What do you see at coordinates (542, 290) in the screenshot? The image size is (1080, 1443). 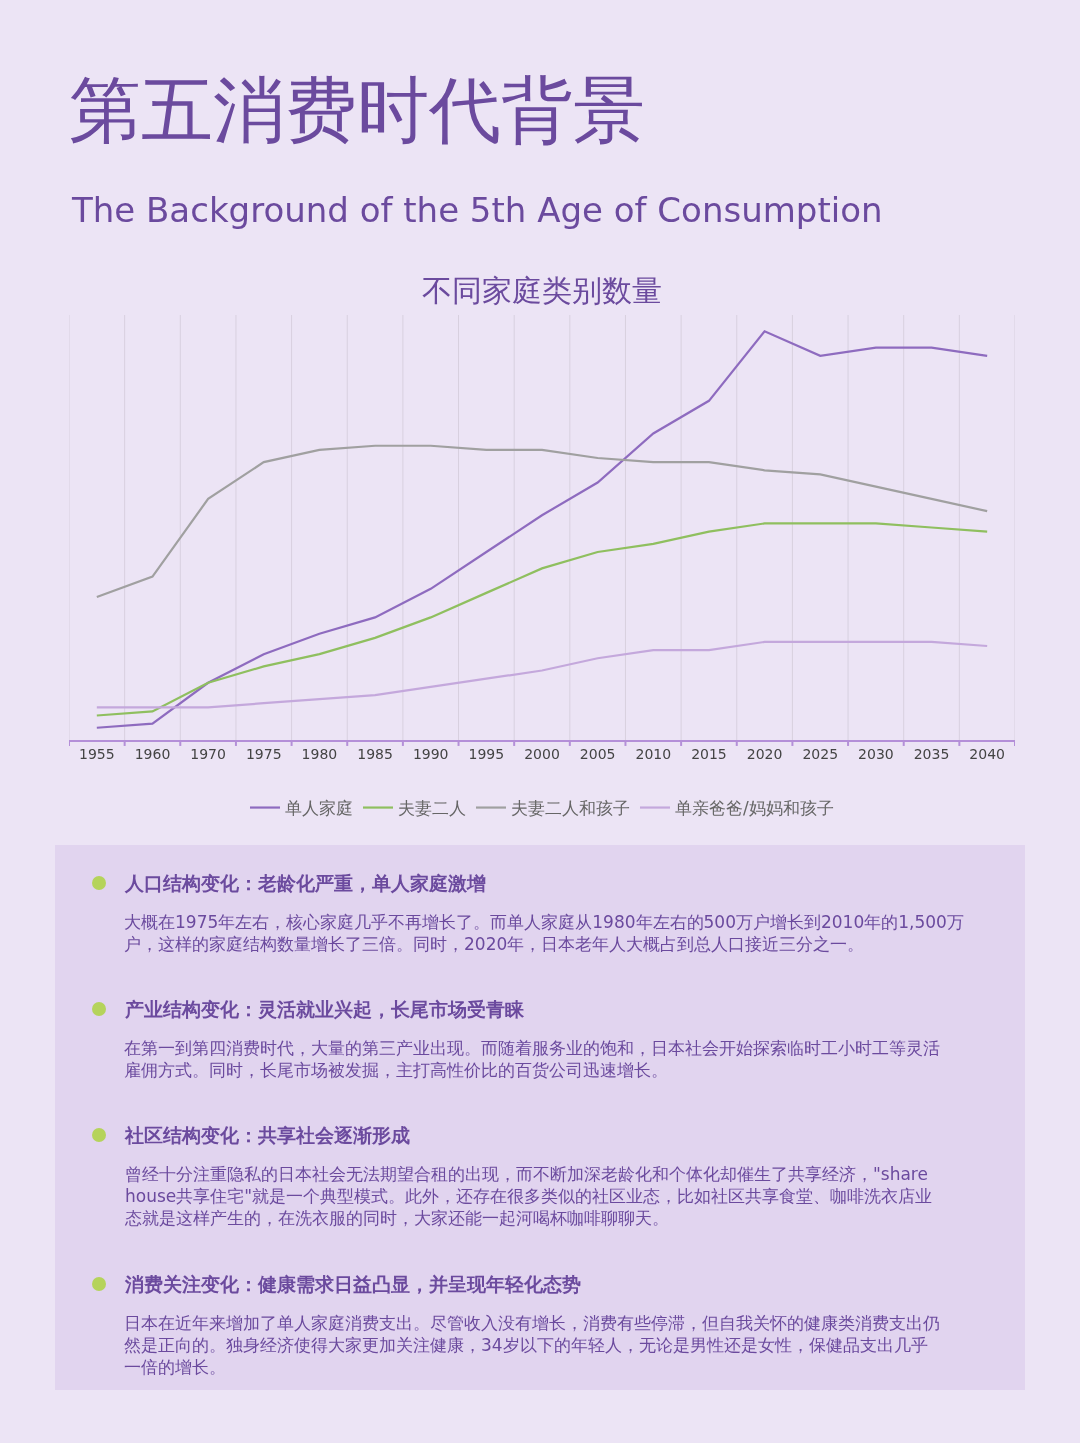 I see `text: 不同家庭类别数量` at bounding box center [542, 290].